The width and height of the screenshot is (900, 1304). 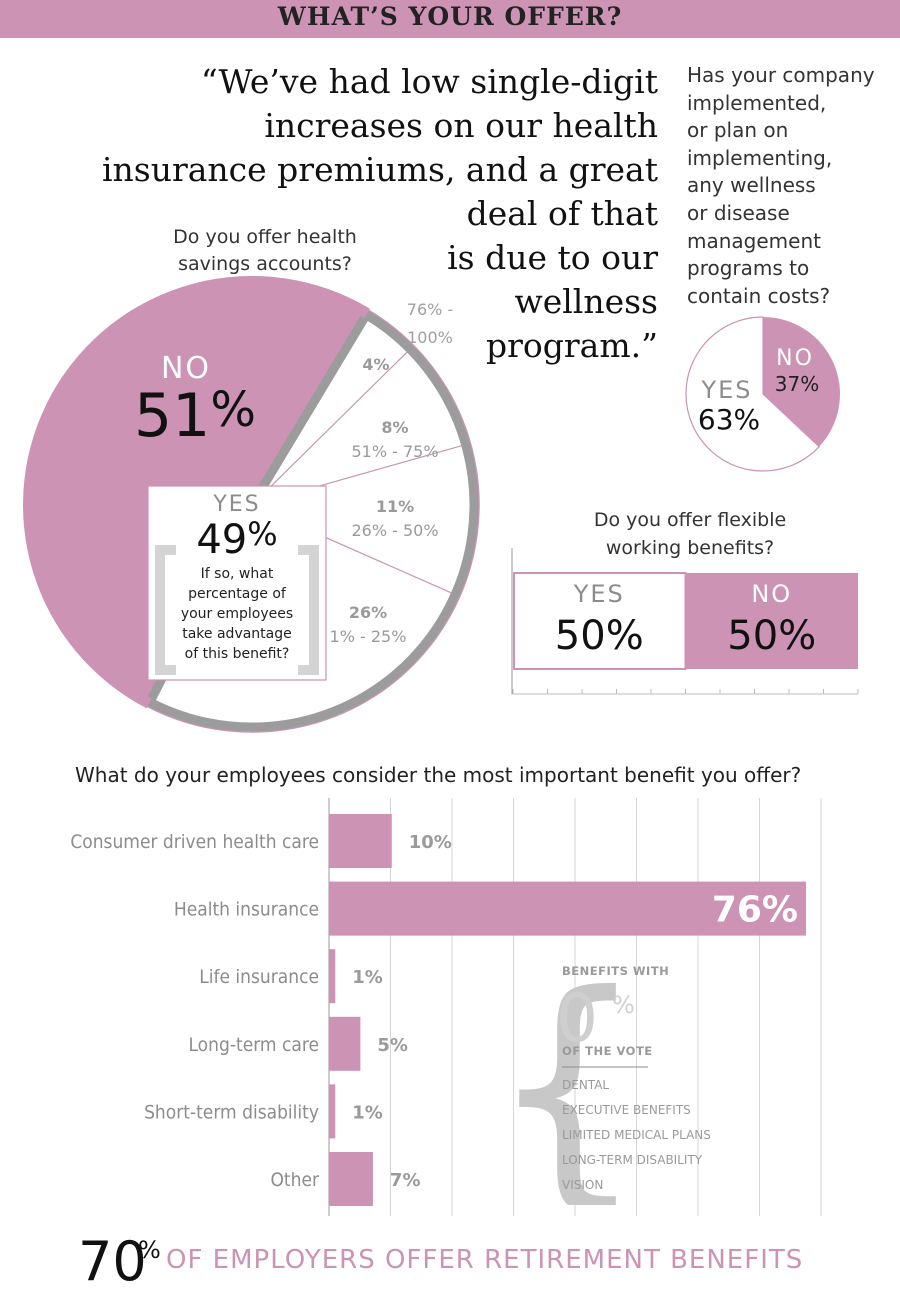 What do you see at coordinates (585, 1085) in the screenshot?
I see `zero-vote-item: DENTAL` at bounding box center [585, 1085].